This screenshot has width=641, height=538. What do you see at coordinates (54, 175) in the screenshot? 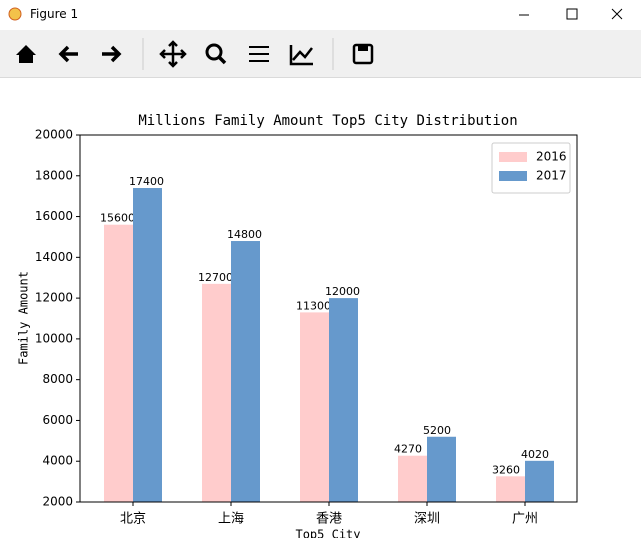
I see `y-tick-label: 18000` at bounding box center [54, 175].